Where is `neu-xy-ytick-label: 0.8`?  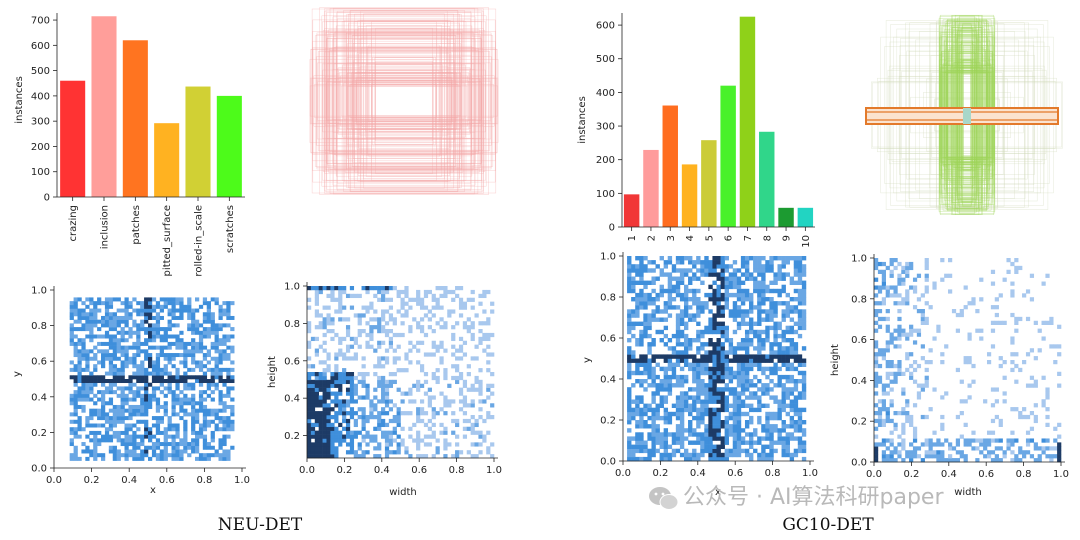 neu-xy-ytick-label: 0.8 is located at coordinates (39, 326).